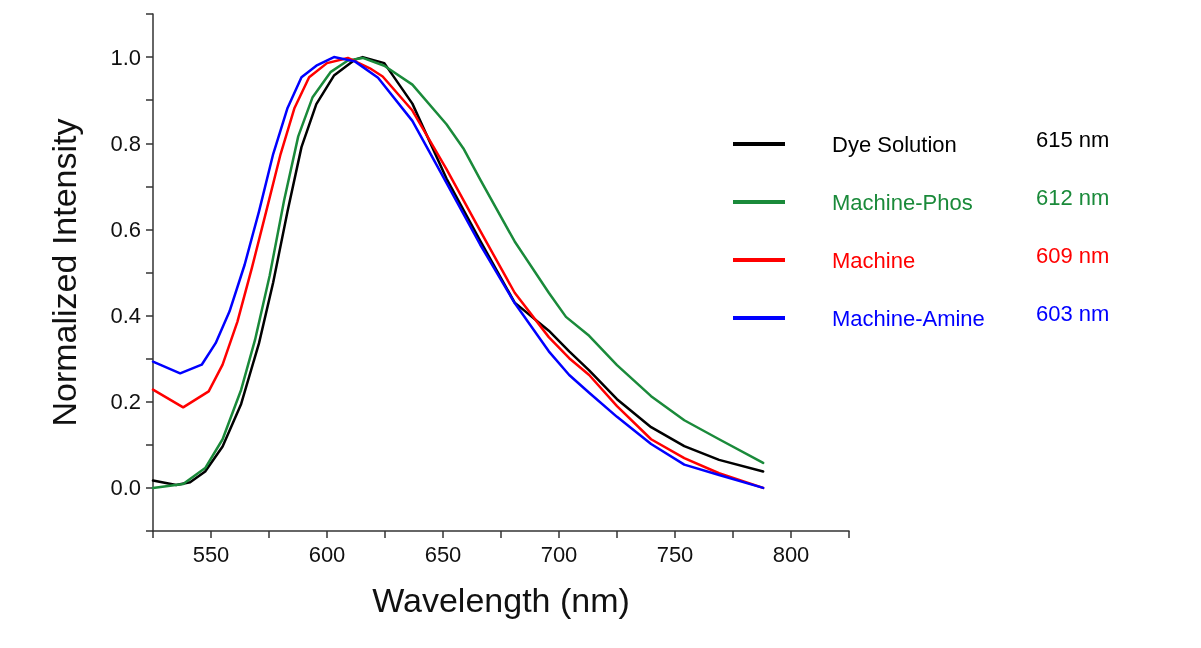 This screenshot has height=648, width=1201. Describe the element at coordinates (327, 554) in the screenshot. I see `x-tick-label: 600` at that location.